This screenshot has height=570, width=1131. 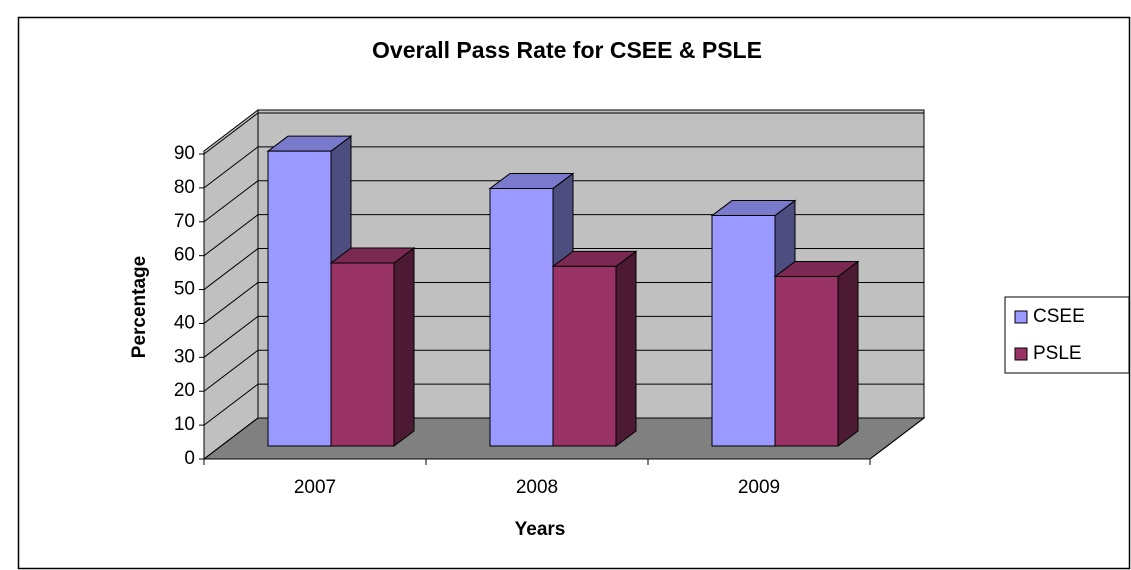 What do you see at coordinates (315, 487) in the screenshot?
I see `x-tick-label: 2007` at bounding box center [315, 487].